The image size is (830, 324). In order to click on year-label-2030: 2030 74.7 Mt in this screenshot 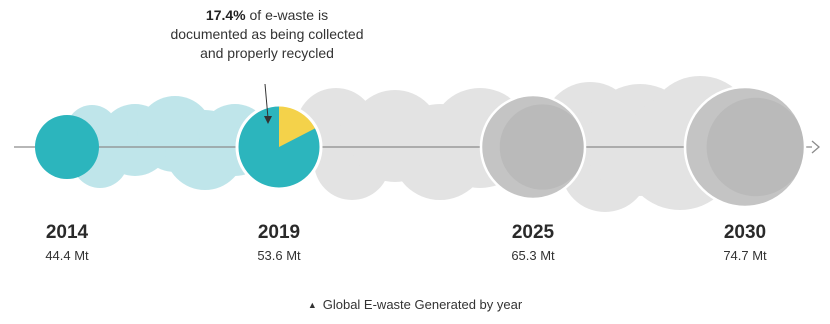, I will do `click(745, 243)`.